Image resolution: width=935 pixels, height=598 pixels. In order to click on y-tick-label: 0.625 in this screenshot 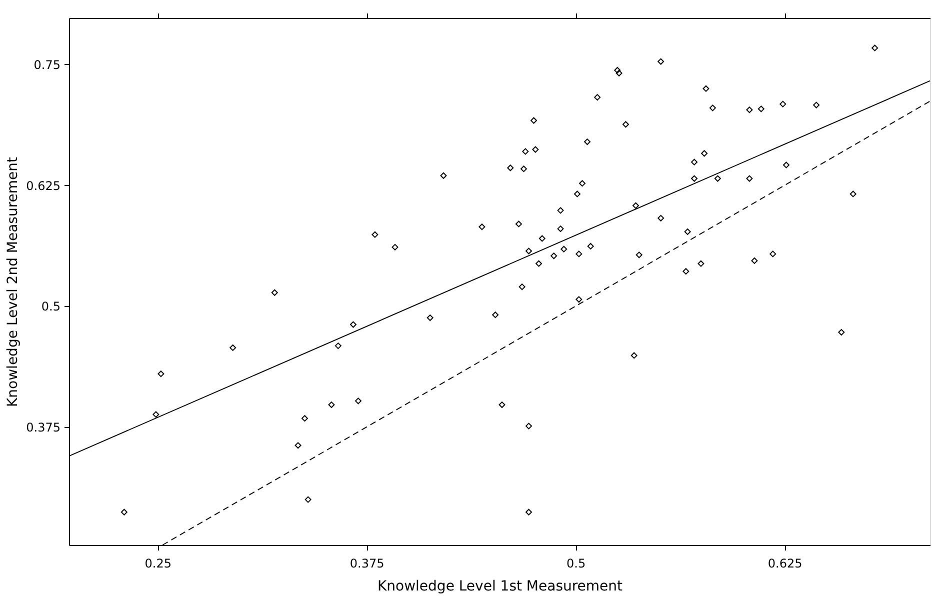, I will do `click(43, 185)`.